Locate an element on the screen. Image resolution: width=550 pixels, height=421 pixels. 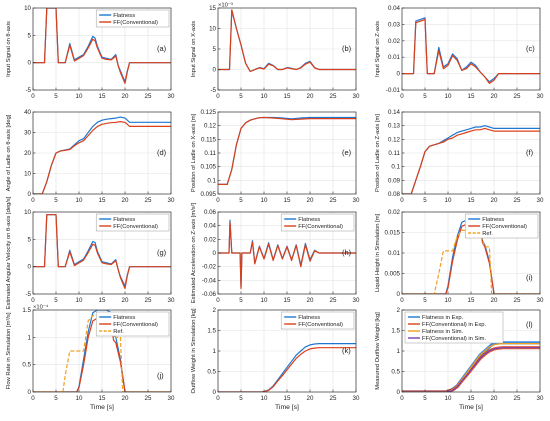
panel-label: (b) is located at coordinates (347, 48).